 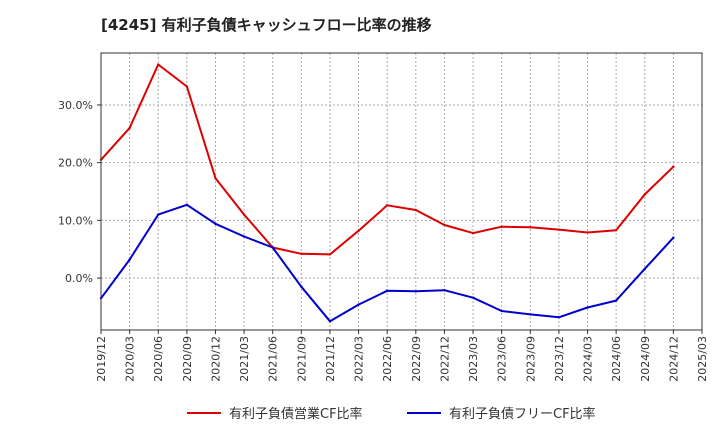 What do you see at coordinates (673, 359) in the screenshot?
I see `x-tick-label: 2024/12` at bounding box center [673, 359].